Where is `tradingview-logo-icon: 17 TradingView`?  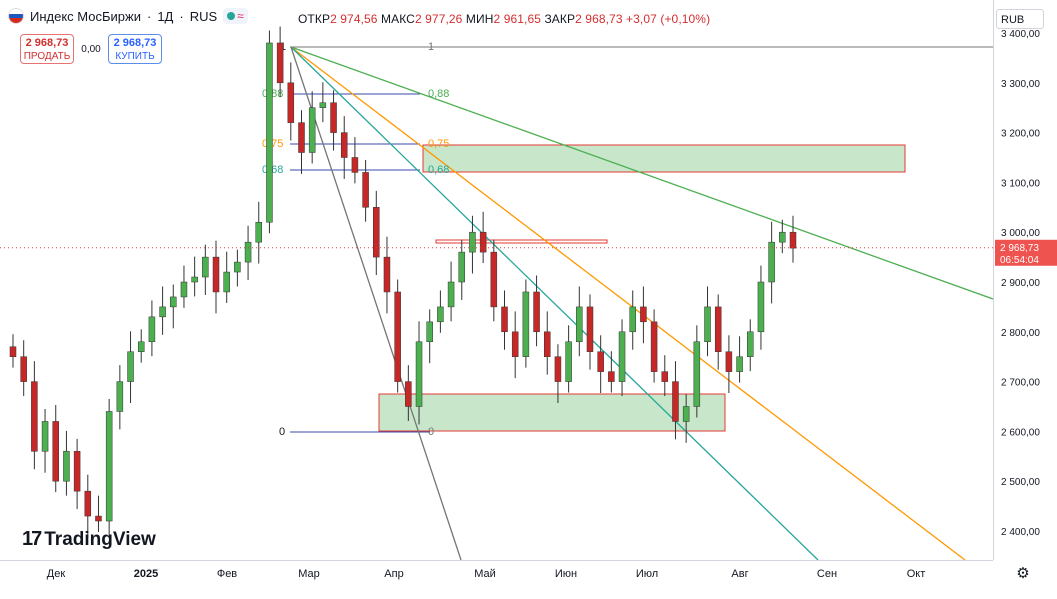 tradingview-logo-icon: 17 TradingView is located at coordinates (89, 539).